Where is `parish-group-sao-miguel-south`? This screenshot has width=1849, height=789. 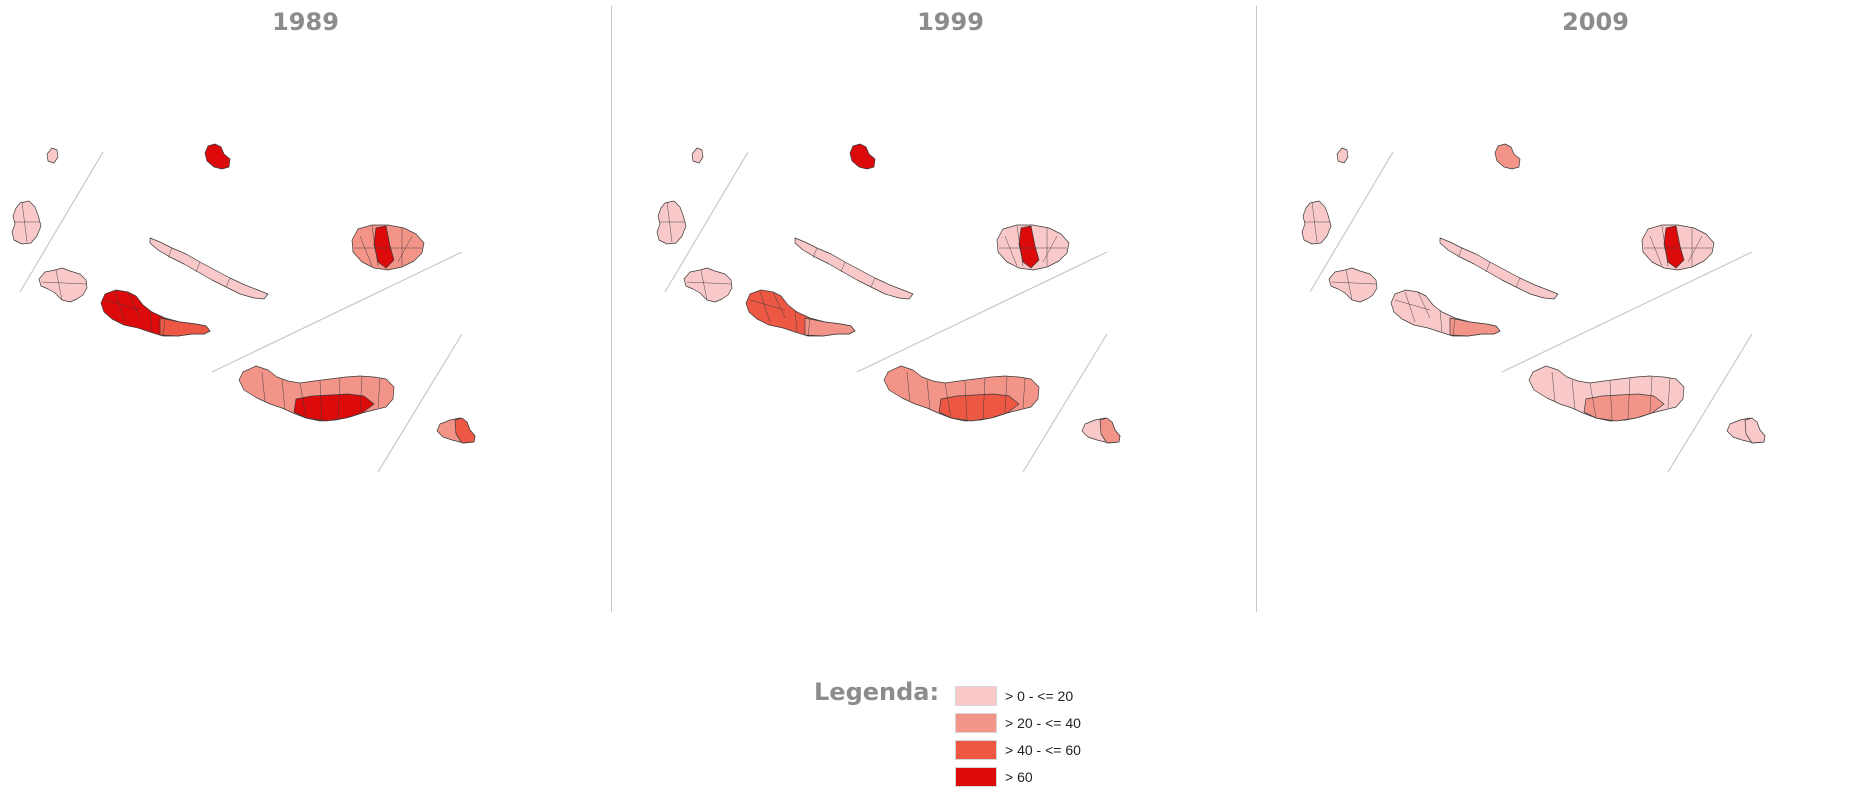 parish-group-sao-miguel-south is located at coordinates (334, 407).